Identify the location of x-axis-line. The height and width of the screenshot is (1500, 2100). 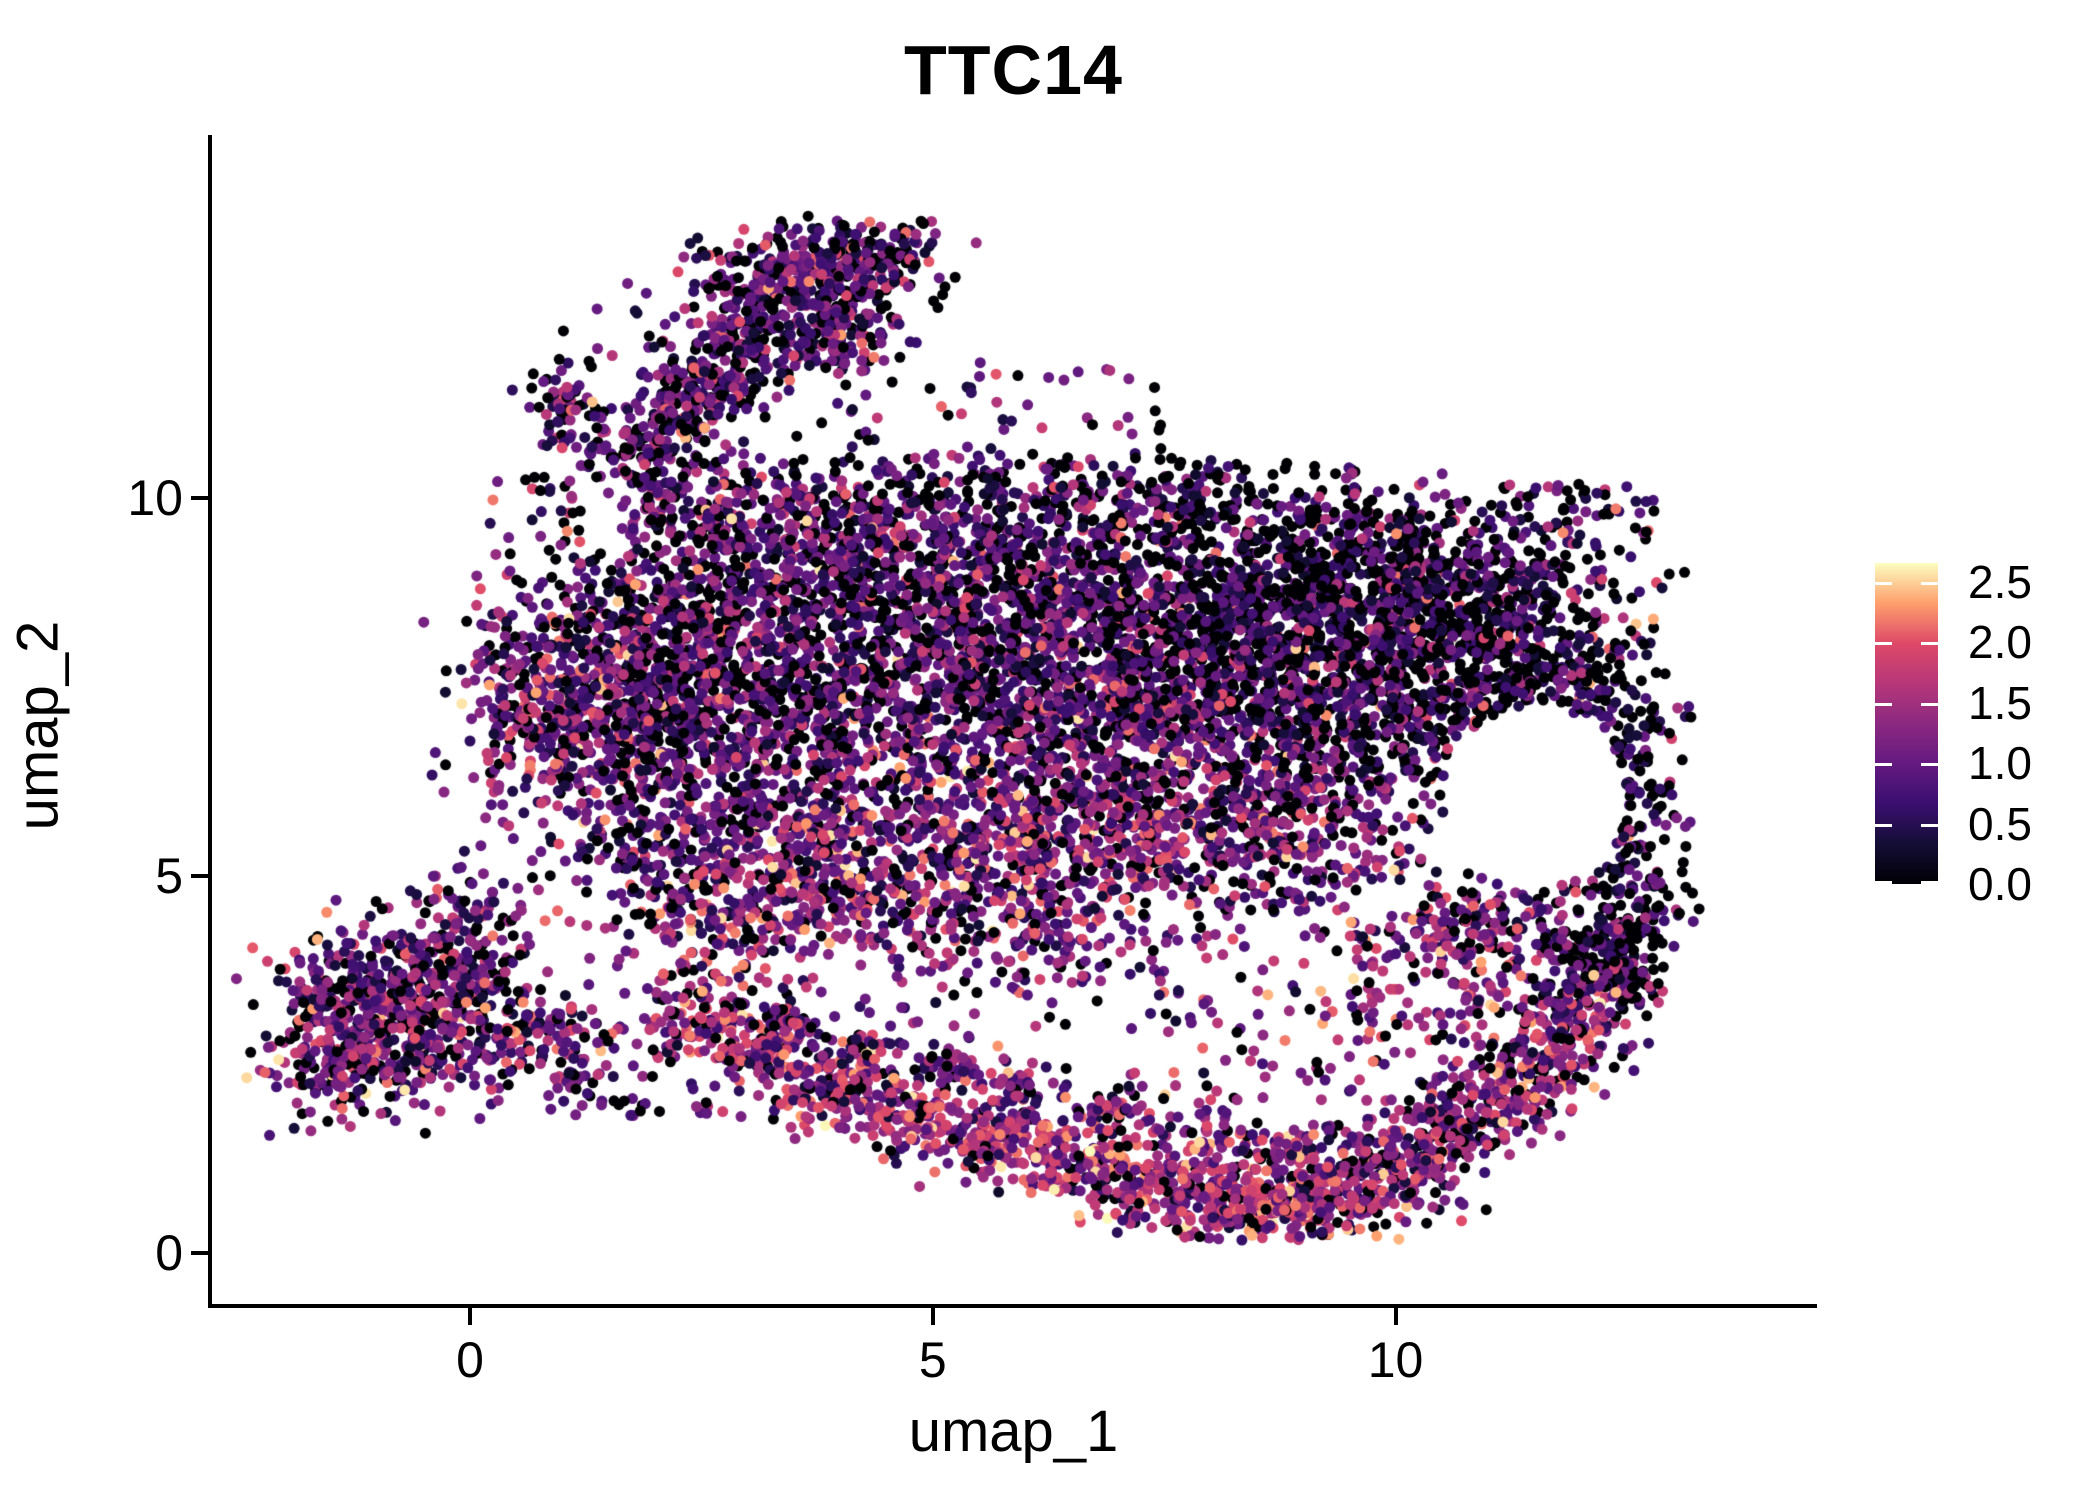
(1012, 1306).